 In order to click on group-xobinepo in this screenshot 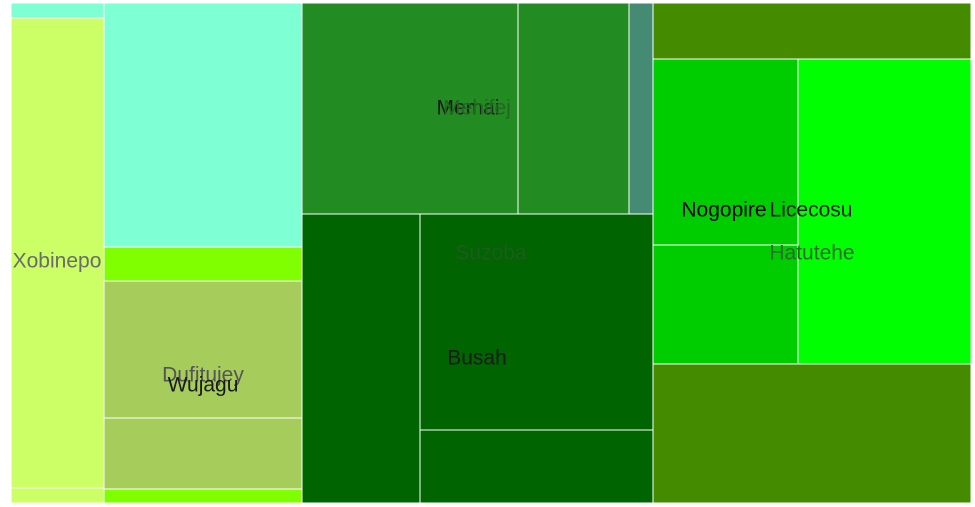, I will do `click(57, 253)`.